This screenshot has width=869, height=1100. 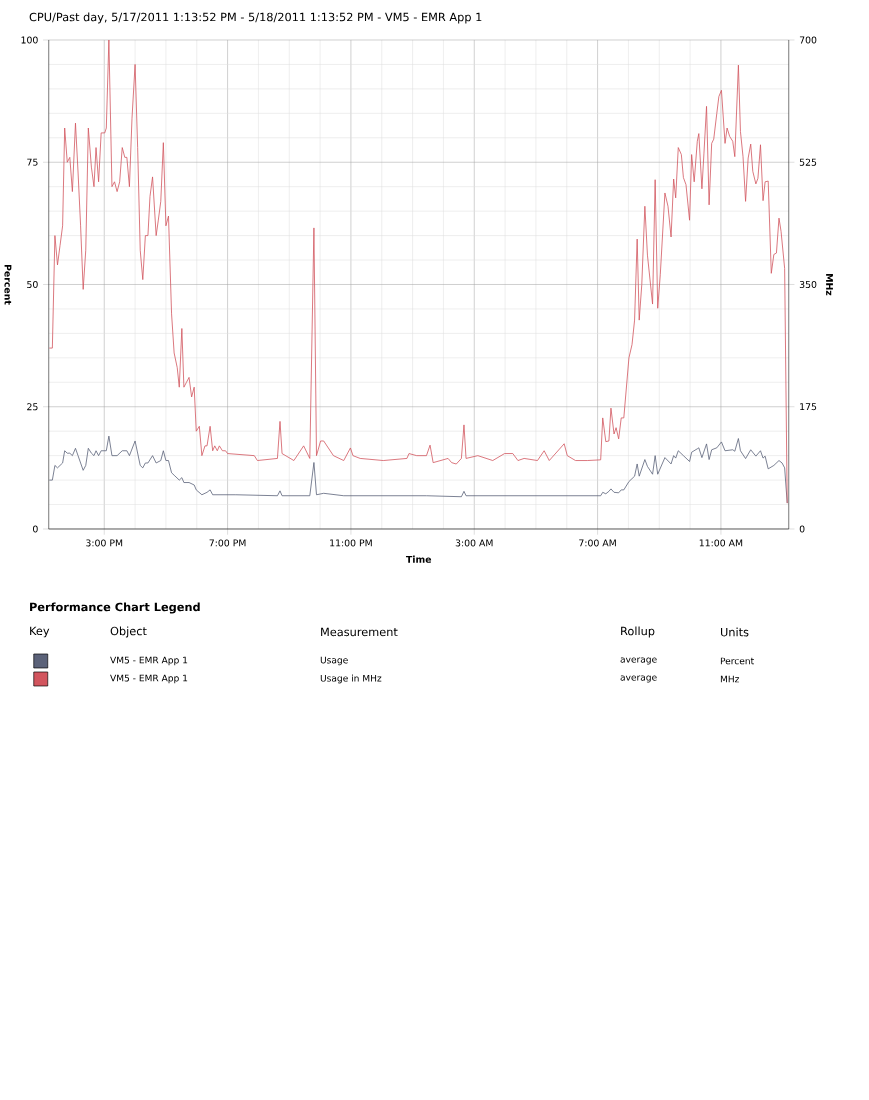 What do you see at coordinates (32, 407) in the screenshot?
I see `y-tick-label: 25` at bounding box center [32, 407].